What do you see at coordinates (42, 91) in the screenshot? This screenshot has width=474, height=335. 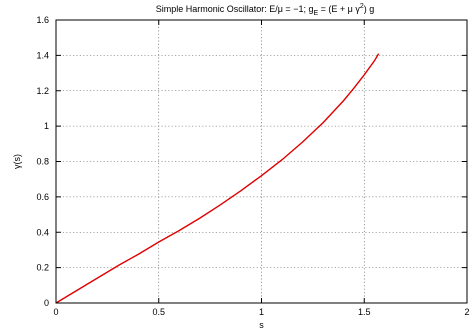 I see `y-tick-label: 1.2` at bounding box center [42, 91].